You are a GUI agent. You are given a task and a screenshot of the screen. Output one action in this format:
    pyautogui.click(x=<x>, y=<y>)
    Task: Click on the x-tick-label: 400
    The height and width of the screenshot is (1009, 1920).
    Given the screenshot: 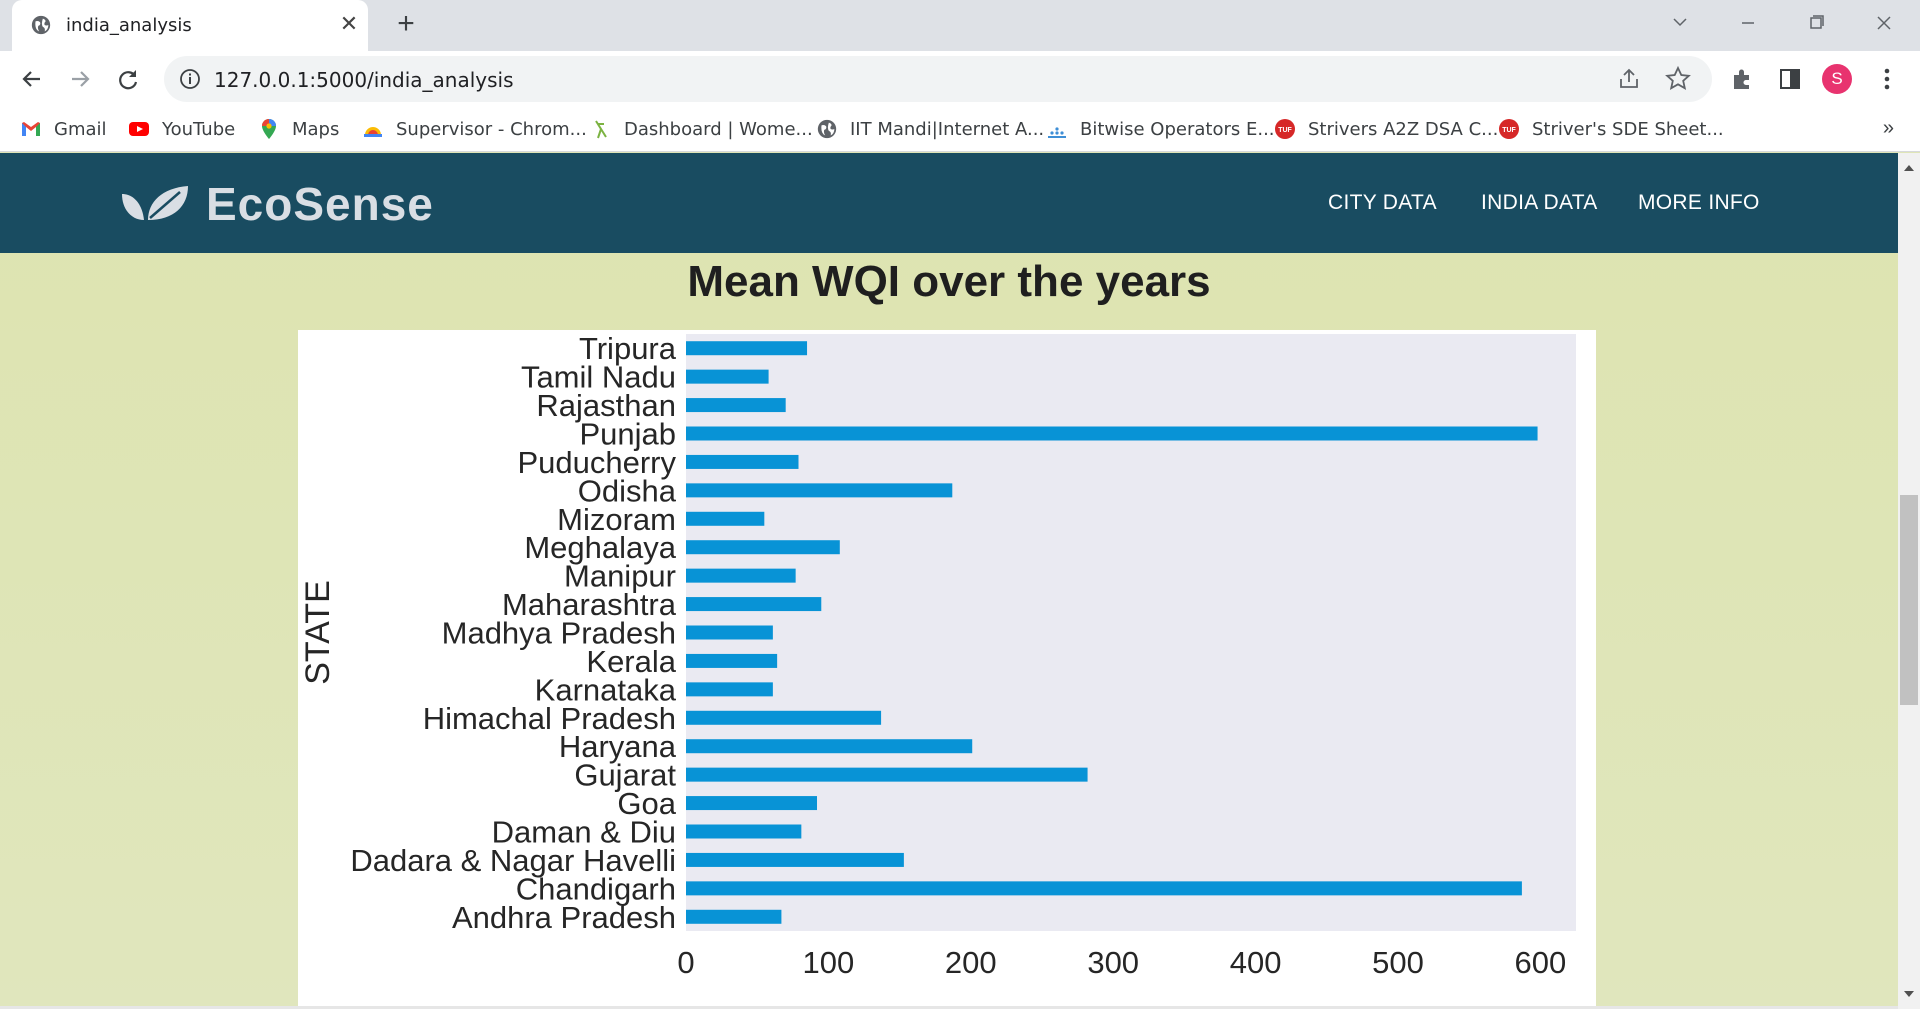 What is the action you would take?
    pyautogui.click(x=1256, y=962)
    